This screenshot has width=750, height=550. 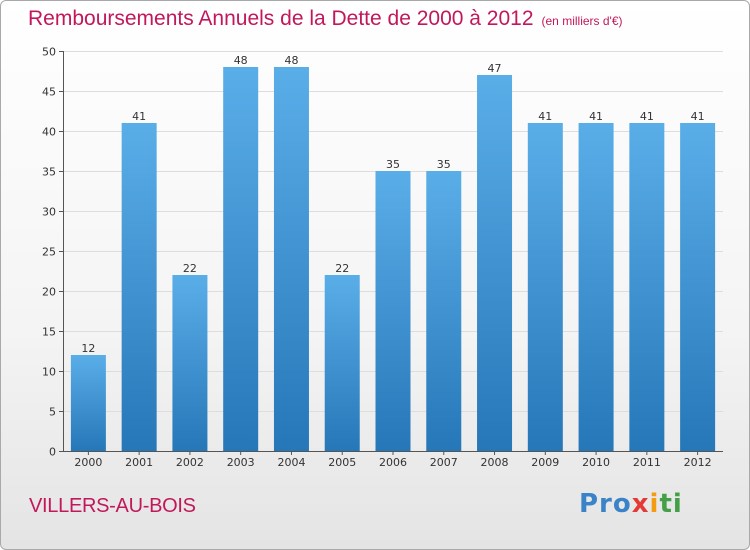 What do you see at coordinates (444, 311) in the screenshot?
I see `bar-2007` at bounding box center [444, 311].